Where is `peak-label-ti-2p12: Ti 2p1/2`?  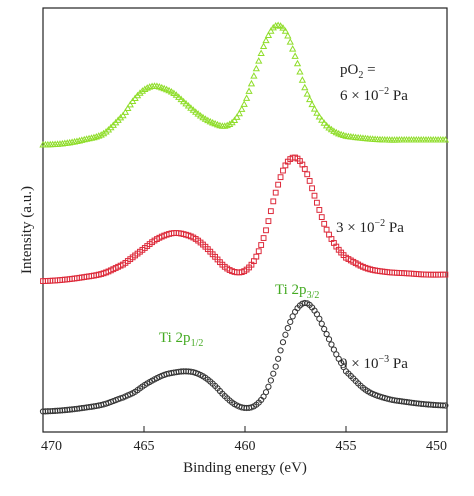
peak-label-ti-2p12: Ti 2p1/2 is located at coordinates (181, 339).